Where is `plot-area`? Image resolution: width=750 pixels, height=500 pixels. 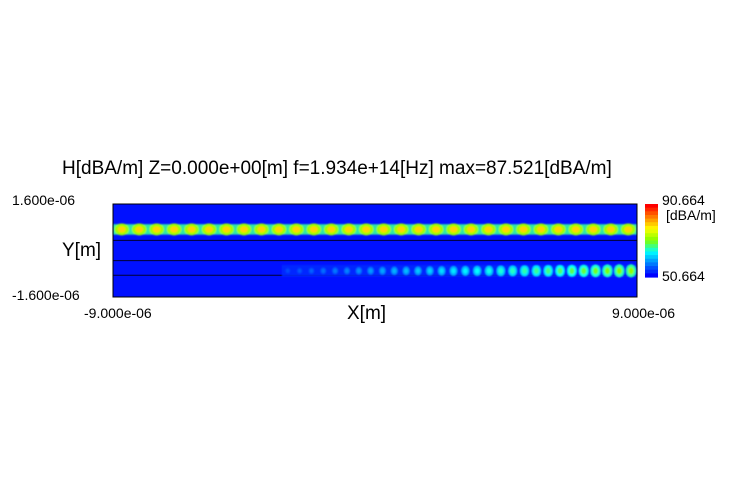 plot-area is located at coordinates (375, 250).